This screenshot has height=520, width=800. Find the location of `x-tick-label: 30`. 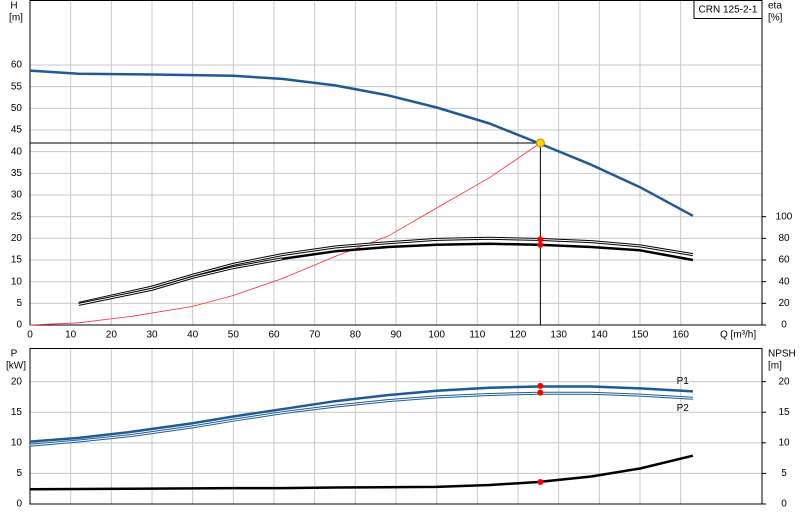

x-tick-label: 30 is located at coordinates (152, 335).